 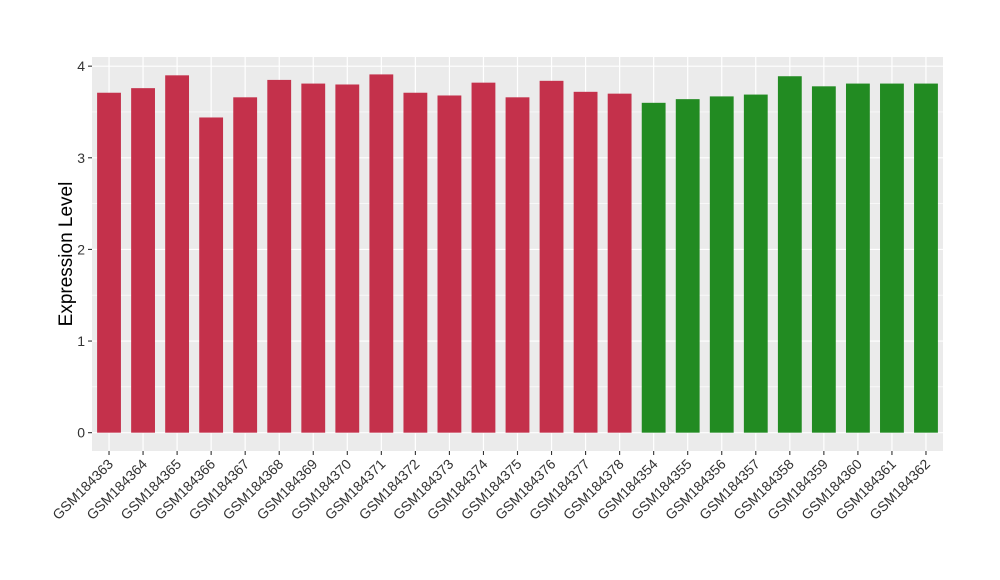 What do you see at coordinates (81, 158) in the screenshot?
I see `y-tick-label: 3` at bounding box center [81, 158].